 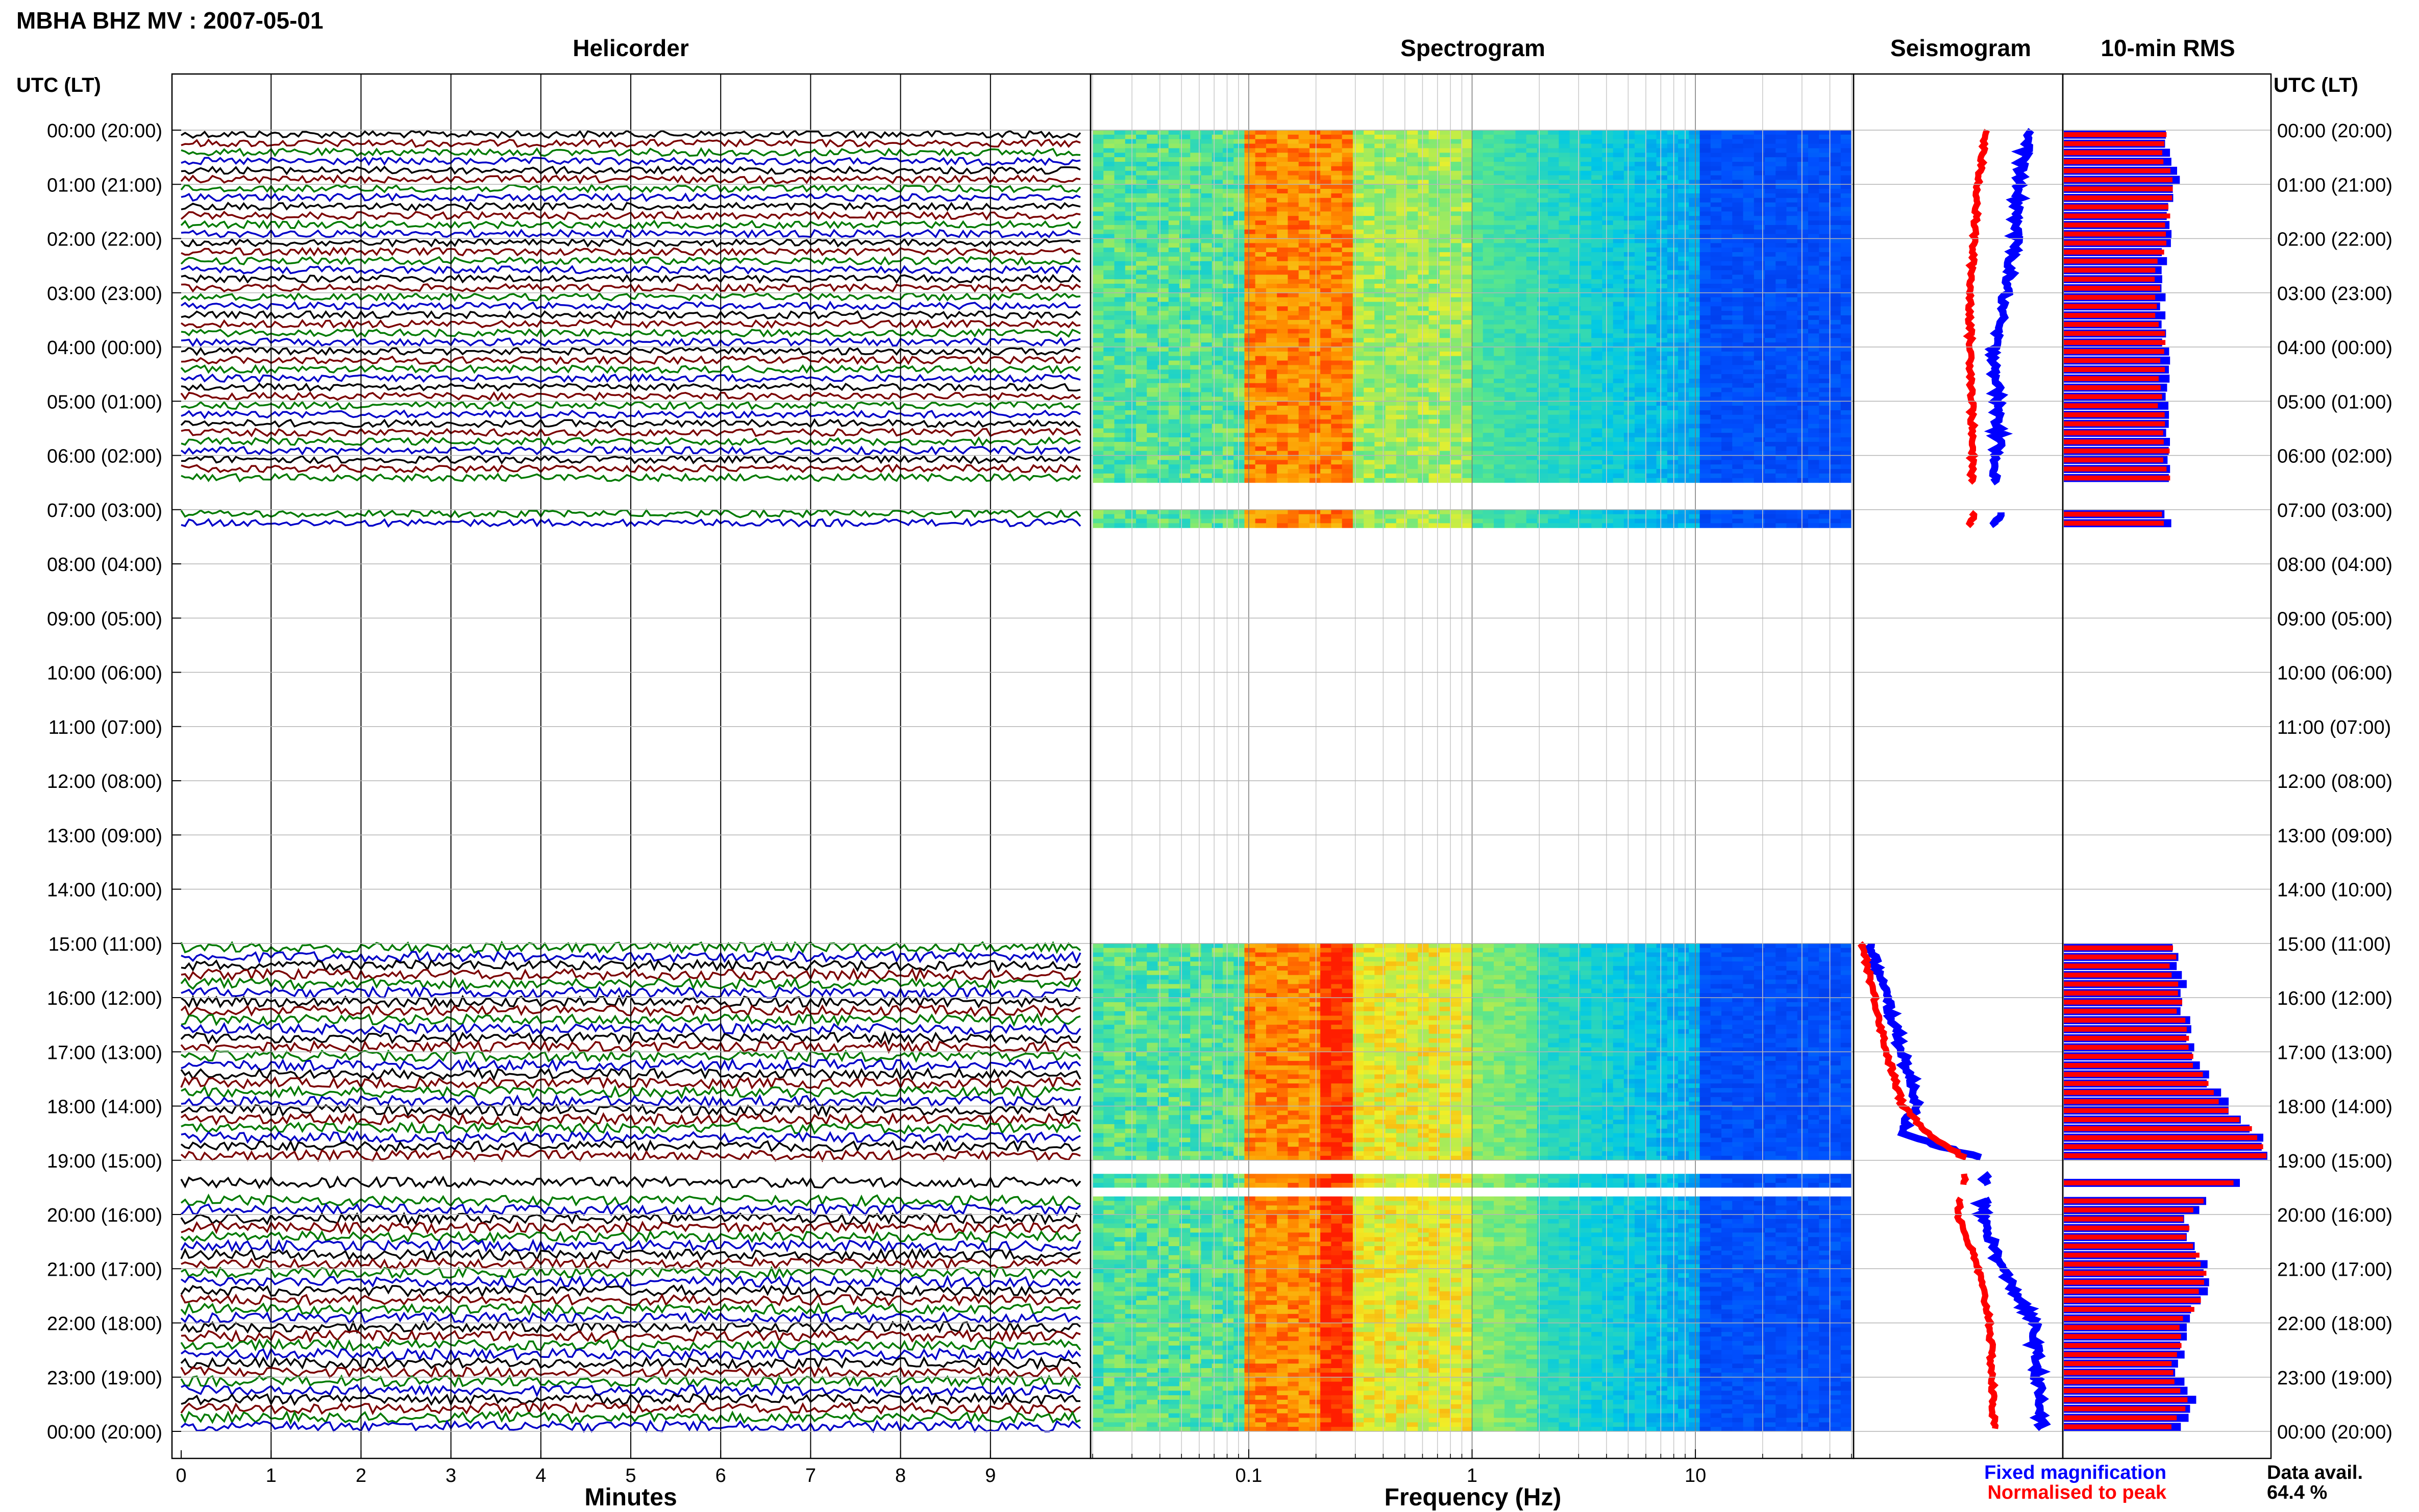 I want to click on figure-title: MBHA BHZ MV : 2007-05-01, so click(x=170, y=20).